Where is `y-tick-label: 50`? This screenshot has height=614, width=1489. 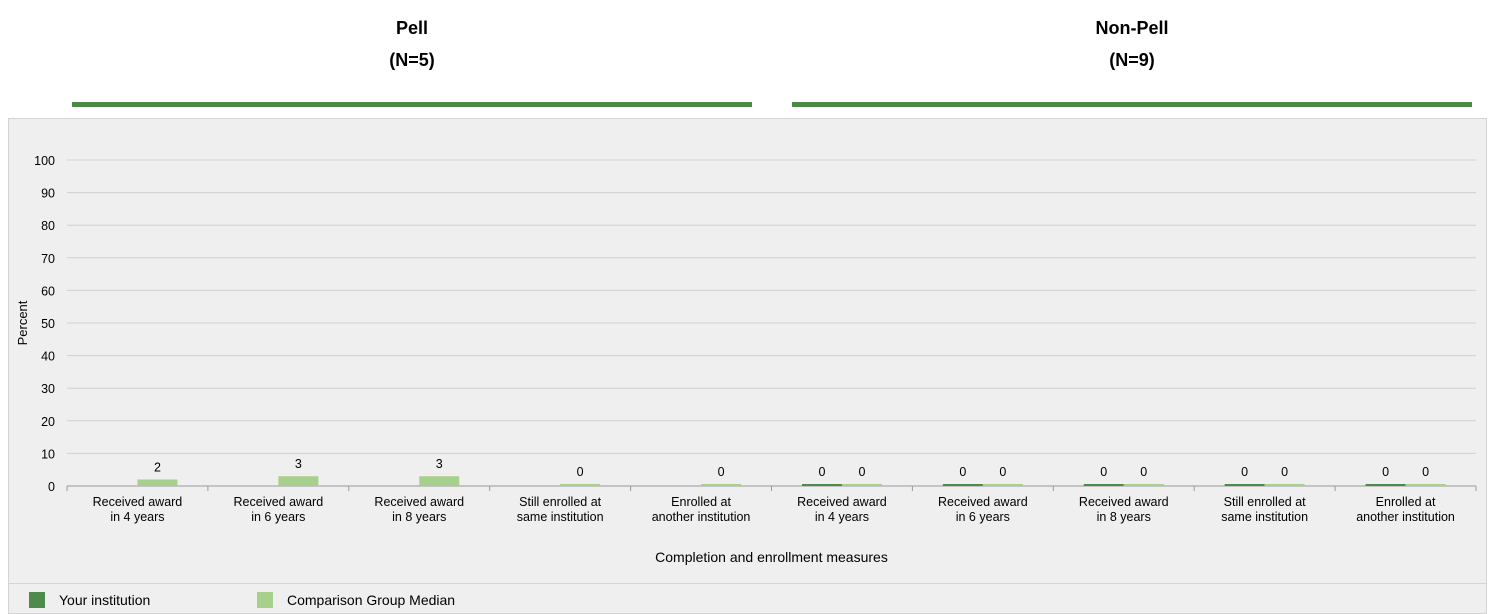
y-tick-label: 50 is located at coordinates (48, 324).